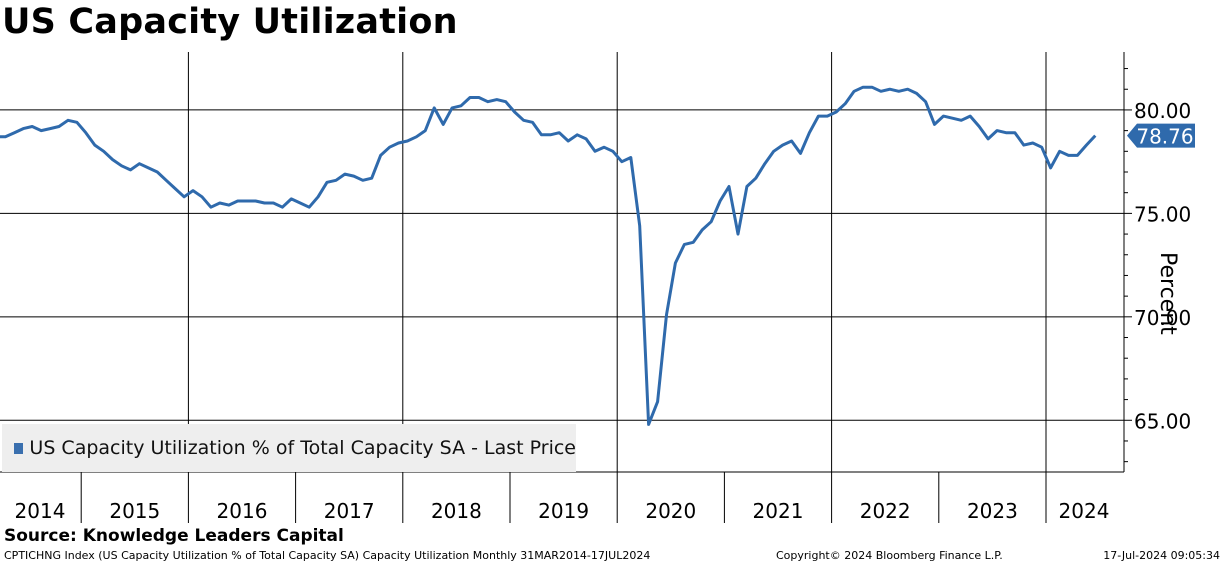  Describe the element at coordinates (40, 511) in the screenshot. I see `x-tick-label: 2014` at that location.